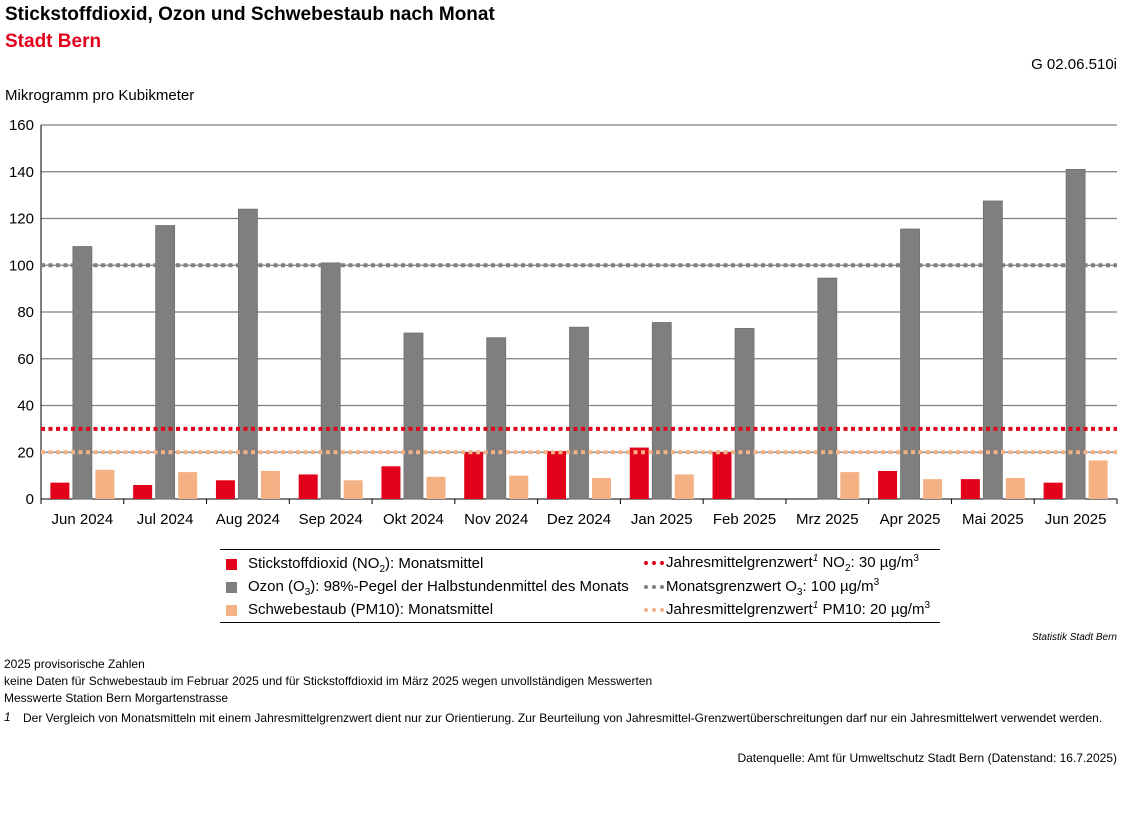 The height and width of the screenshot is (839, 1127). Describe the element at coordinates (331, 519) in the screenshot. I see `x-tick-label: Sep 2024` at that location.